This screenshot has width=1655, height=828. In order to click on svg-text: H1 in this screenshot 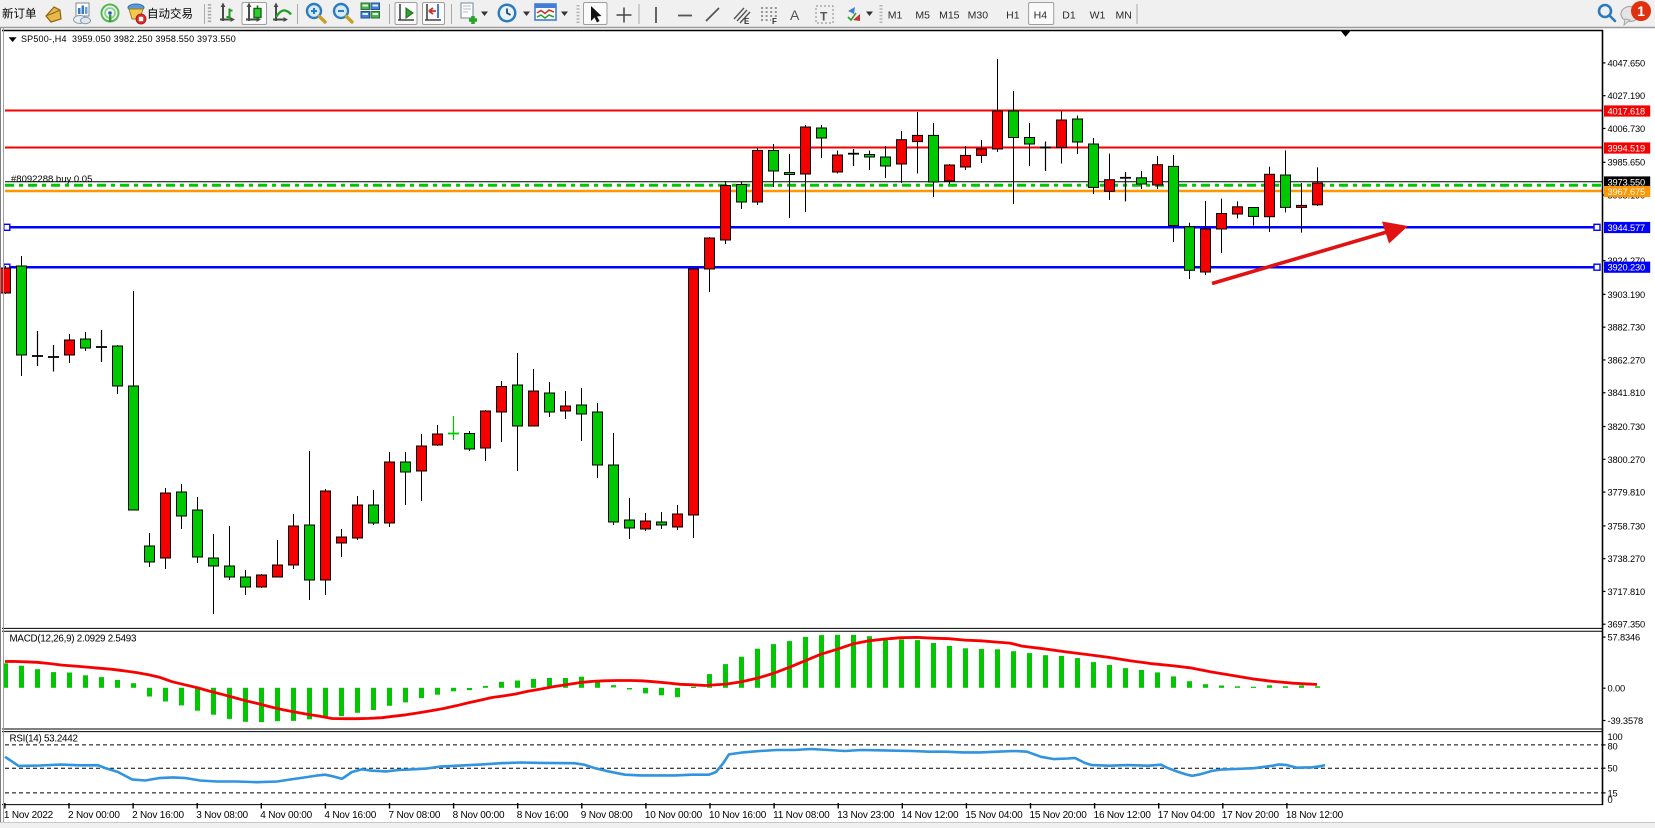, I will do `click(1013, 16)`.